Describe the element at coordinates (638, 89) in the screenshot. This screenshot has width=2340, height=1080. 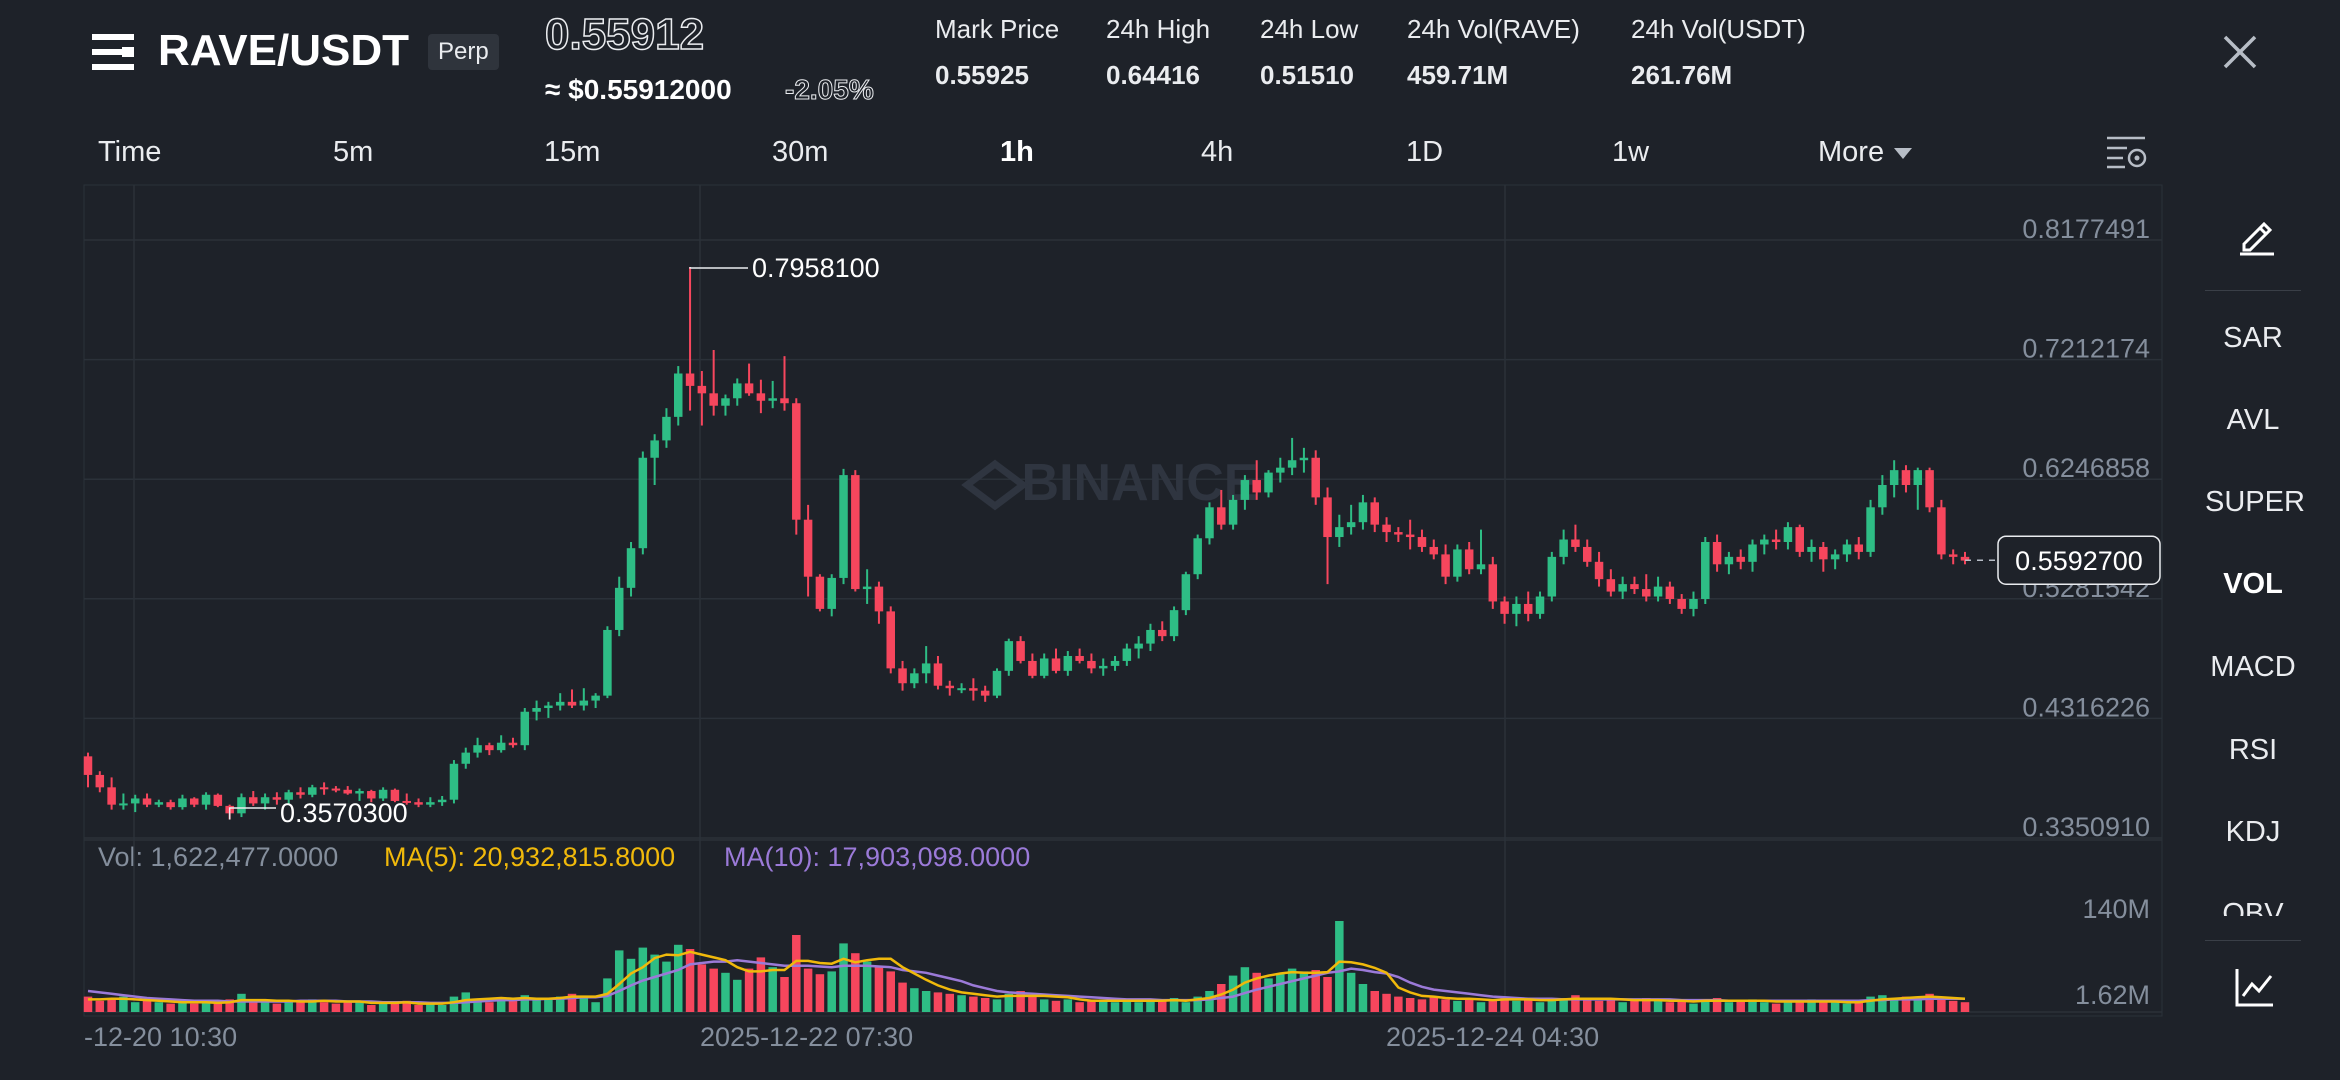
I see `usd-price: ≈ $0.55912000` at that location.